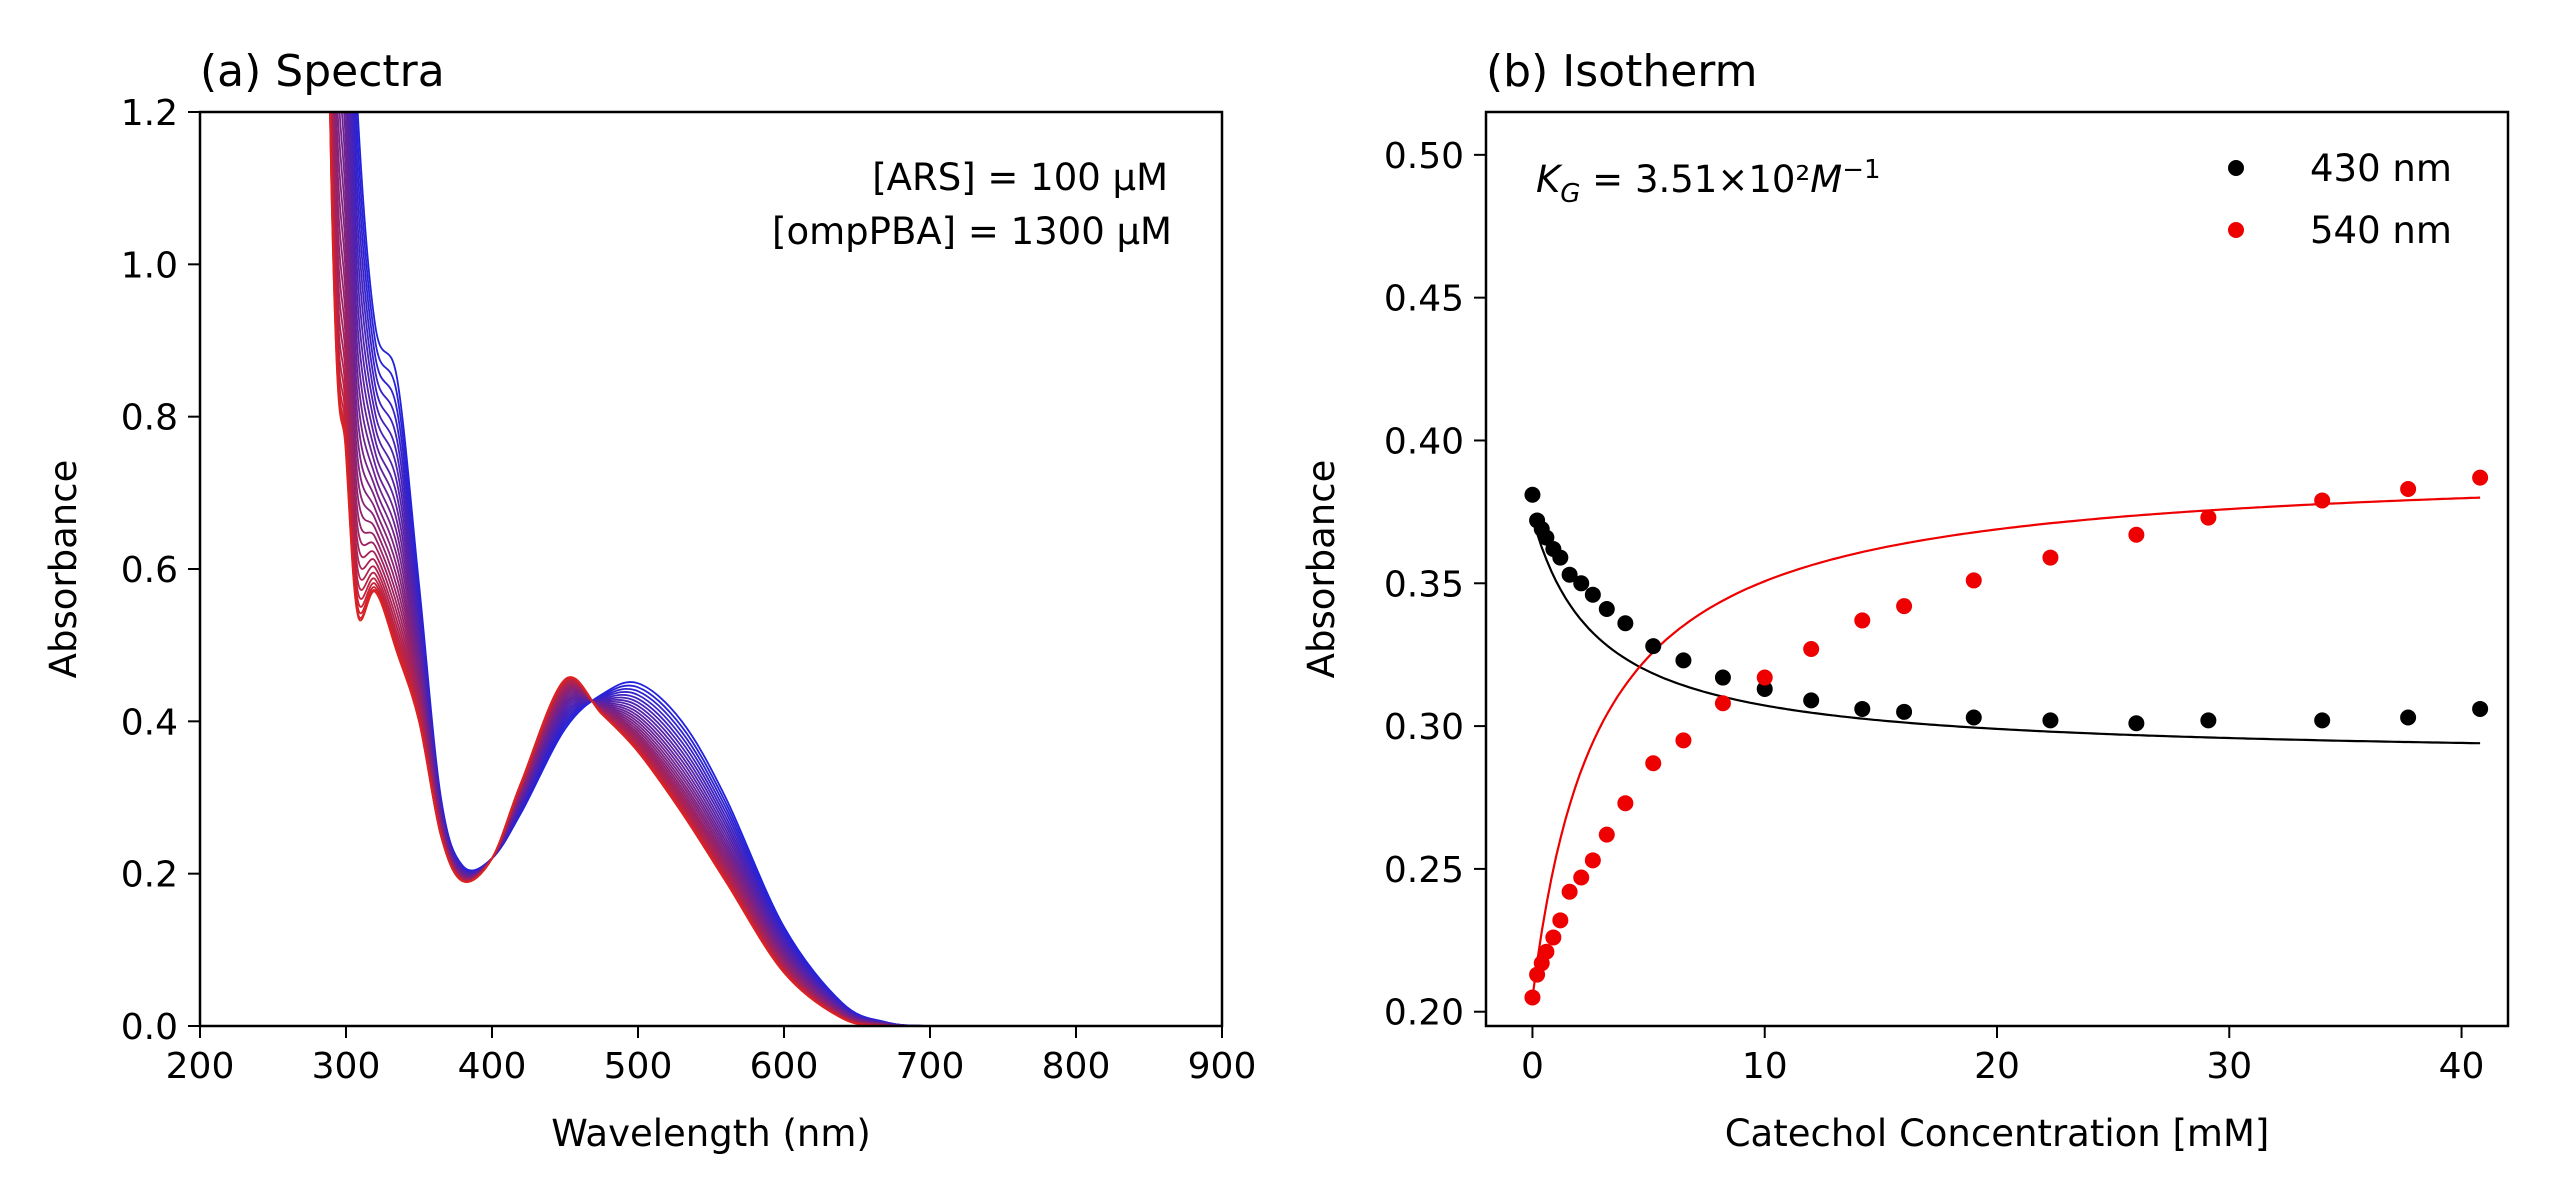  What do you see at coordinates (1424, 727) in the screenshot?
I see `isotherm-y-tick-label: 0.30` at bounding box center [1424, 727].